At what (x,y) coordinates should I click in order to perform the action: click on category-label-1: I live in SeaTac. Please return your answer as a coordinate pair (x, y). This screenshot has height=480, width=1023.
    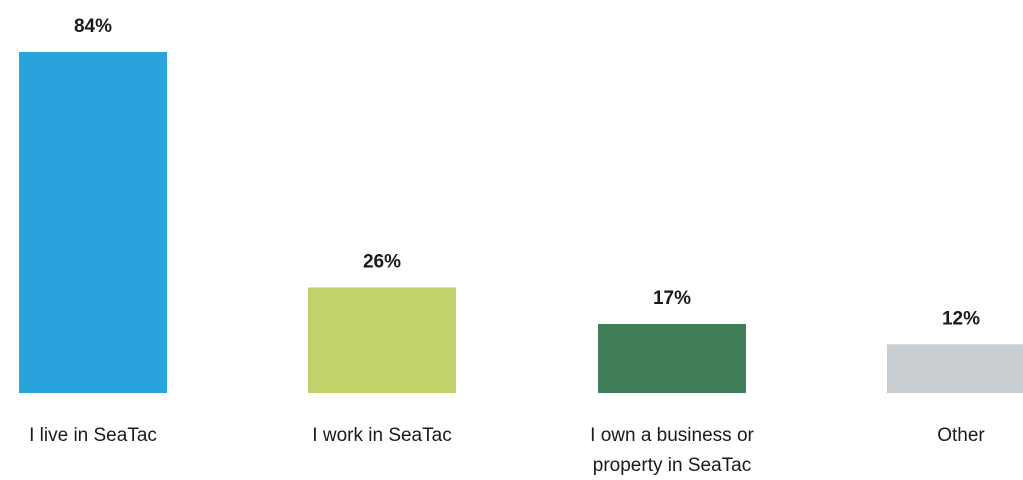
    Looking at the image, I should click on (93, 435).